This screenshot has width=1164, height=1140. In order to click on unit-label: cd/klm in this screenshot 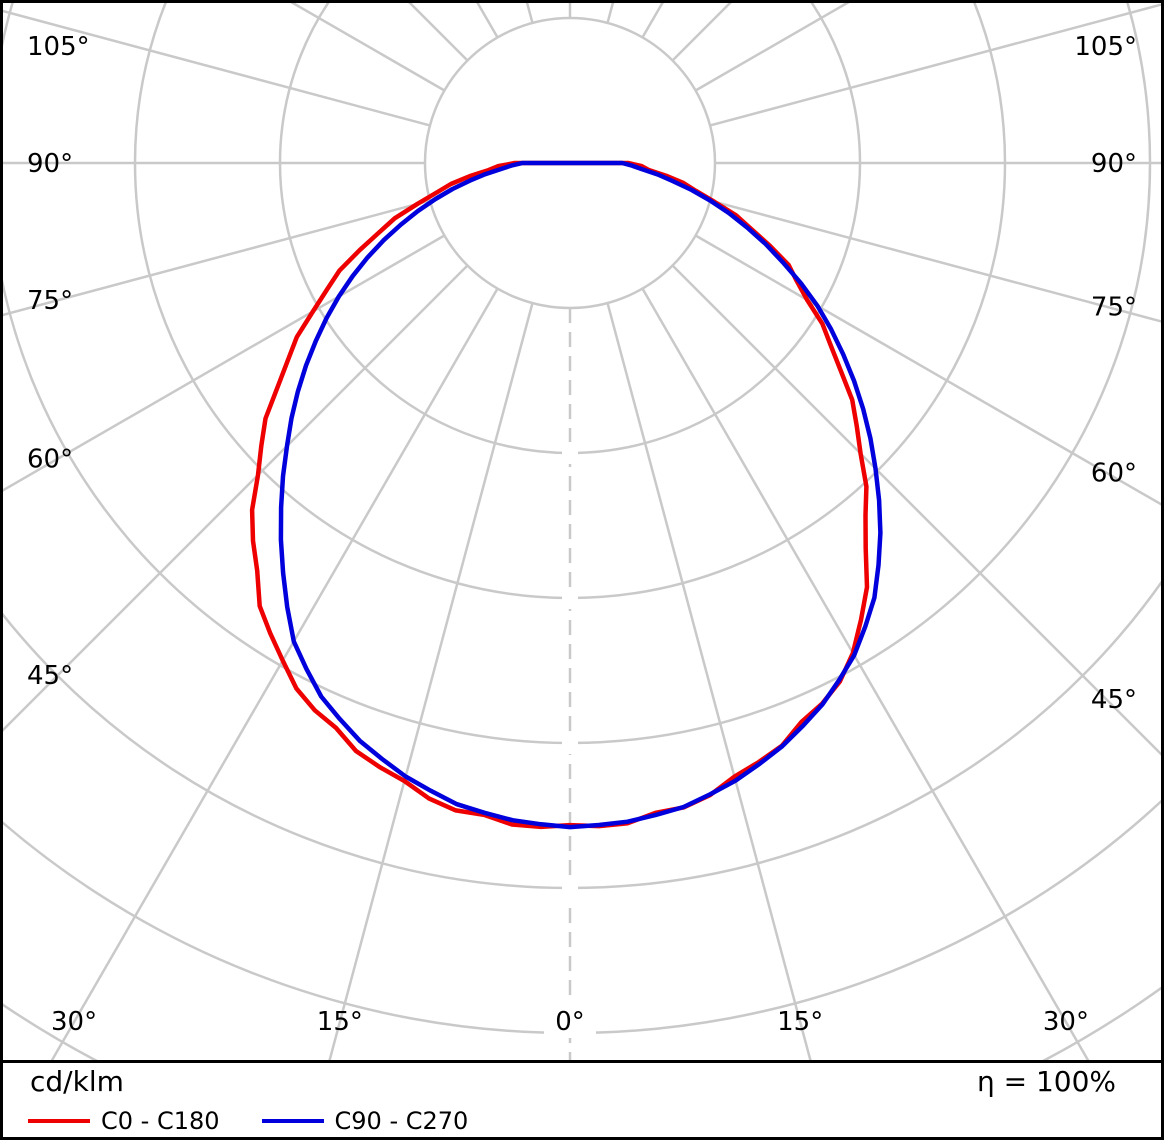, I will do `click(77, 1081)`.